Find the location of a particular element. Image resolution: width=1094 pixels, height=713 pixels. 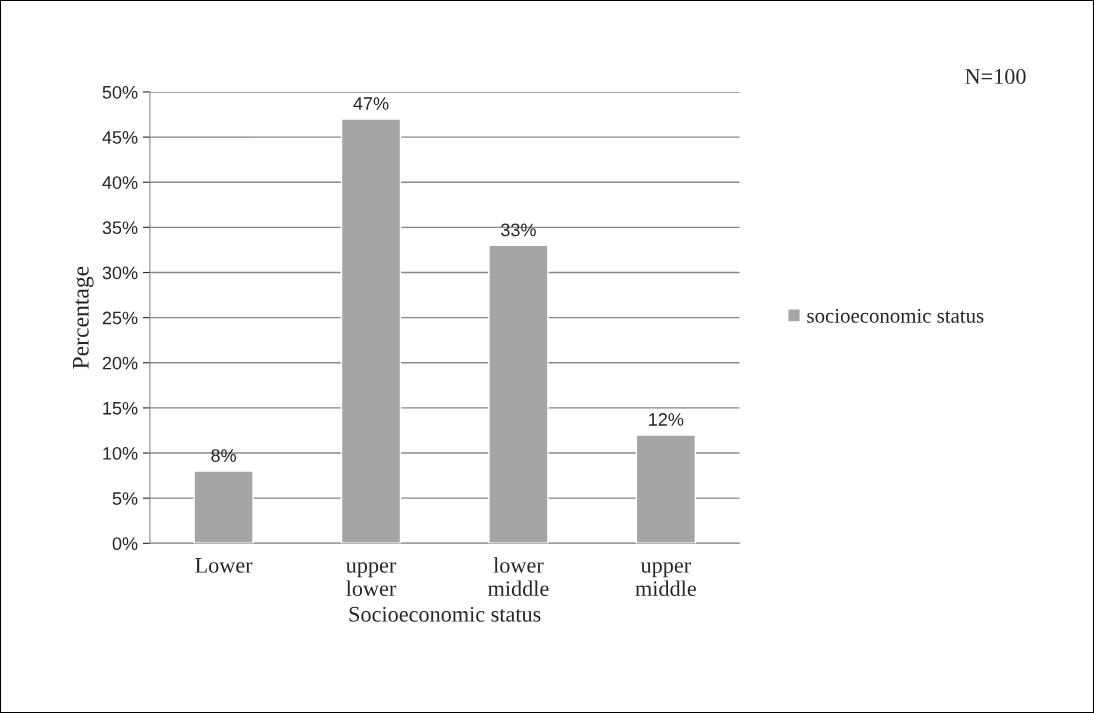

y-tick-label: 35% is located at coordinates (120, 228).